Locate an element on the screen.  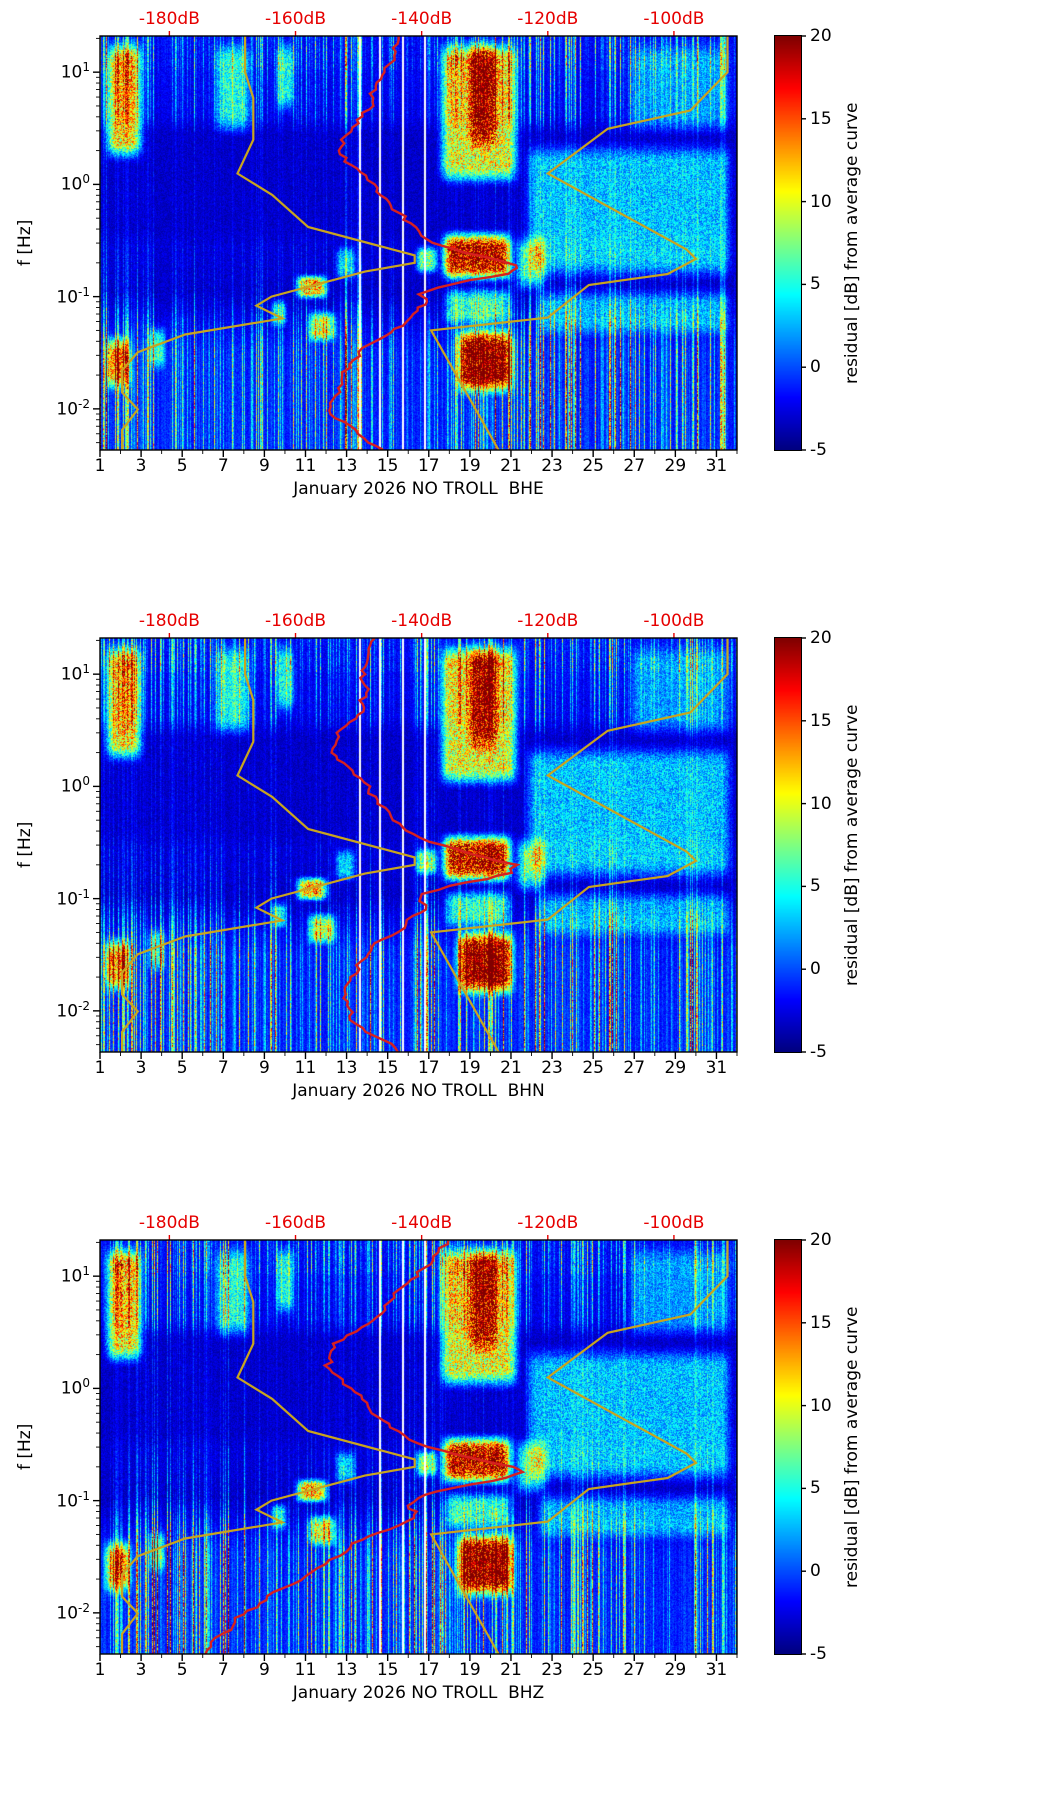
x-tick-label: 13 is located at coordinates (346, 1670).